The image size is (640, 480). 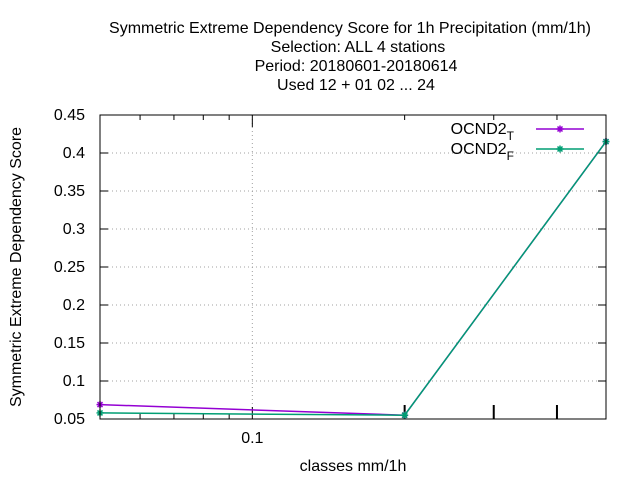 I want to click on x-ticks: 0.1, so click(x=252, y=281).